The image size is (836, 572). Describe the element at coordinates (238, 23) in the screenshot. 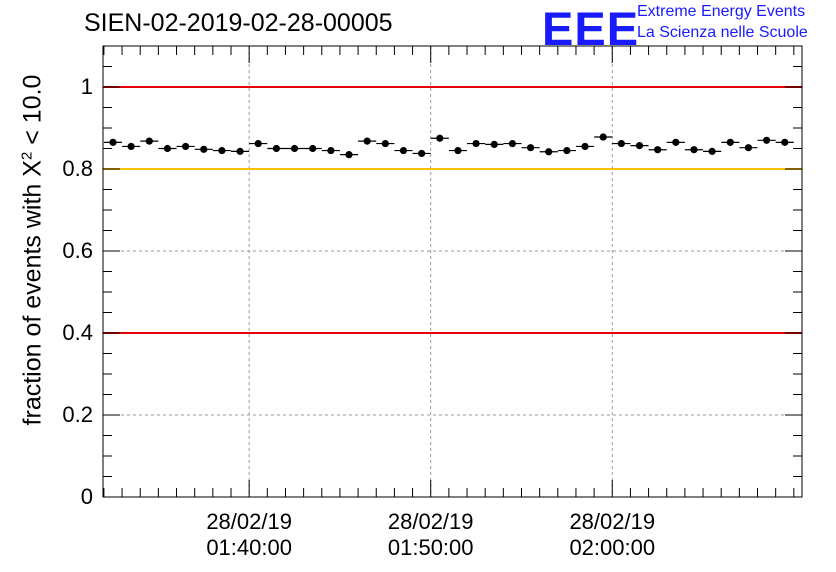

I see `chart-title: SIEN-02-2019-02-28-00005` at that location.